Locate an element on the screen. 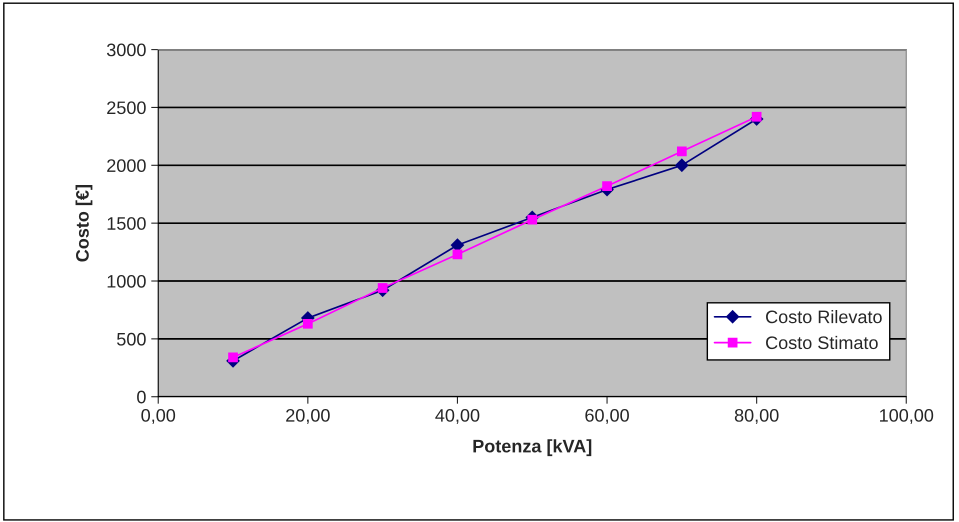 The height and width of the screenshot is (522, 959). y-tick-label: 2000 is located at coordinates (126, 165).